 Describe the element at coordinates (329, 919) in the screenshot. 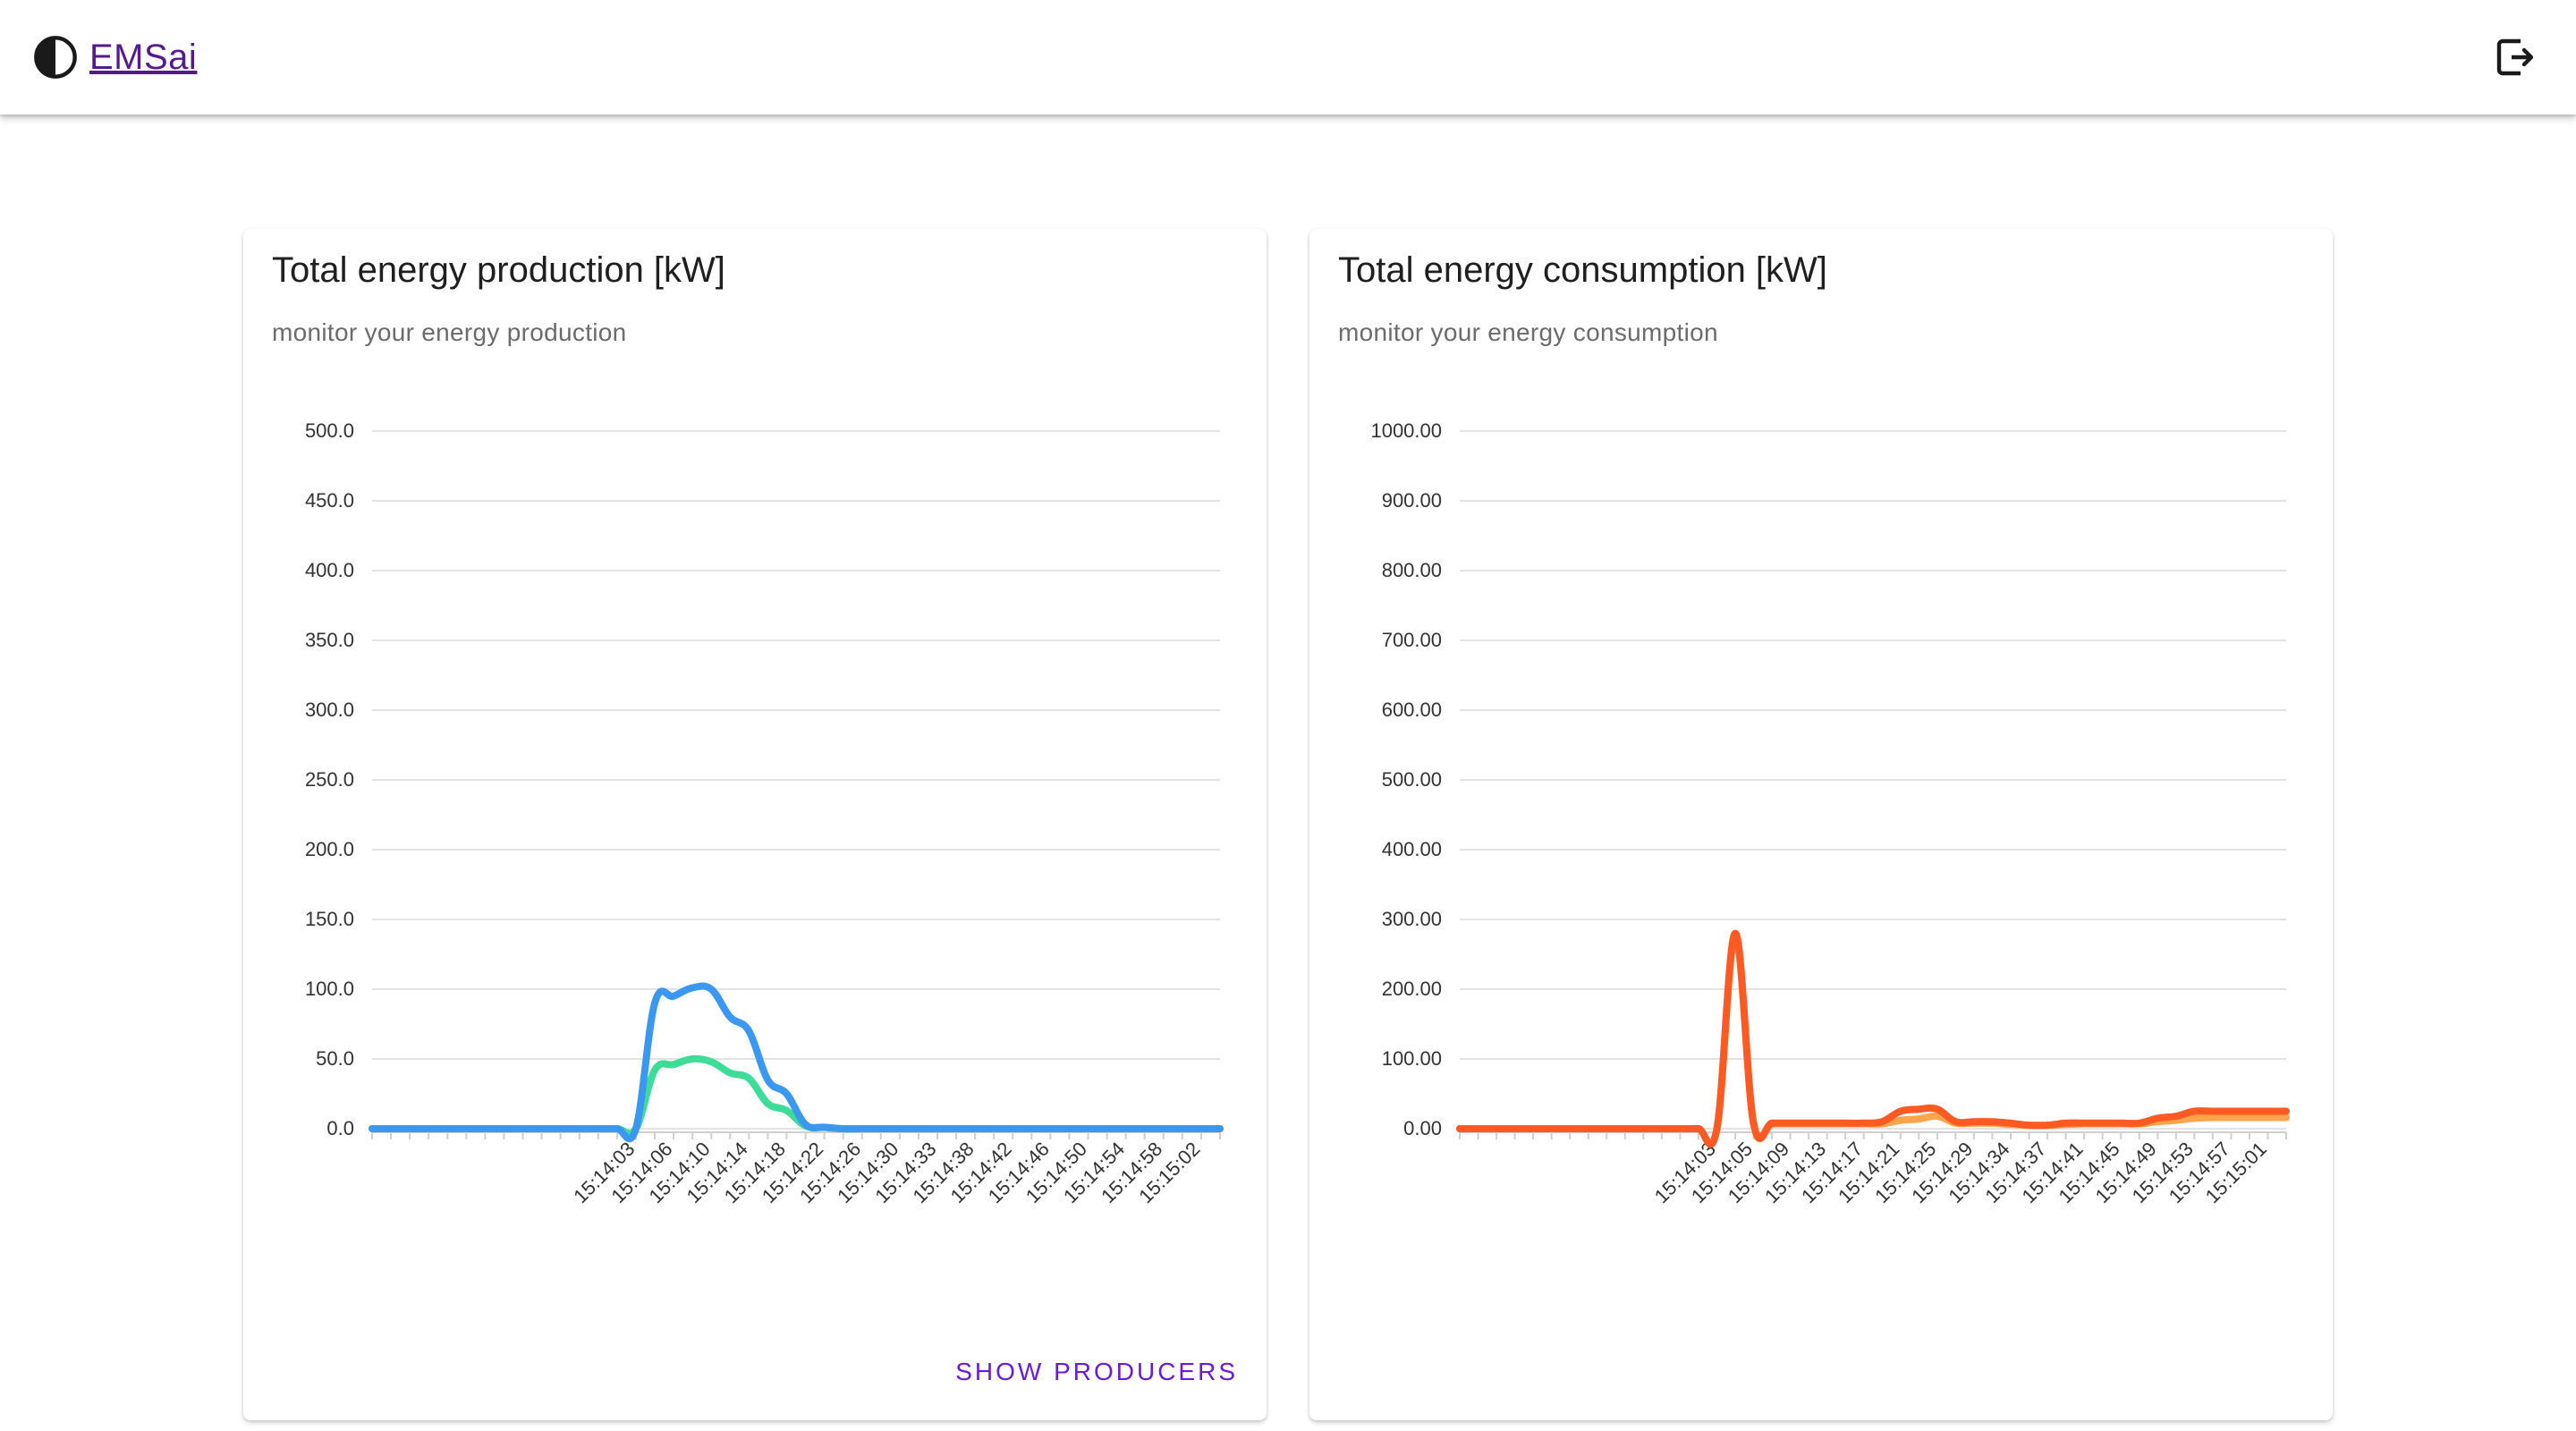

I see `y-tick-label: 150.0` at that location.